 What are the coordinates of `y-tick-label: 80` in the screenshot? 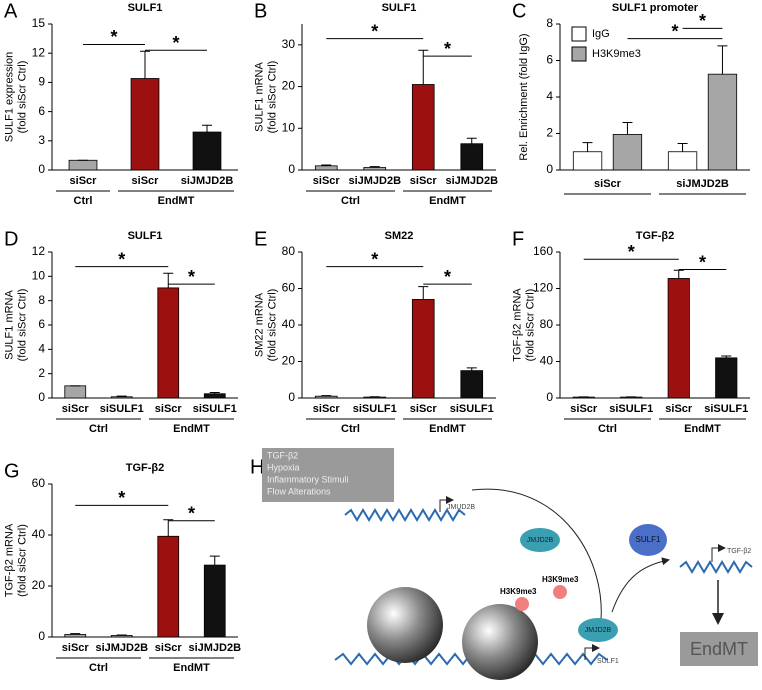 It's located at (547, 324).